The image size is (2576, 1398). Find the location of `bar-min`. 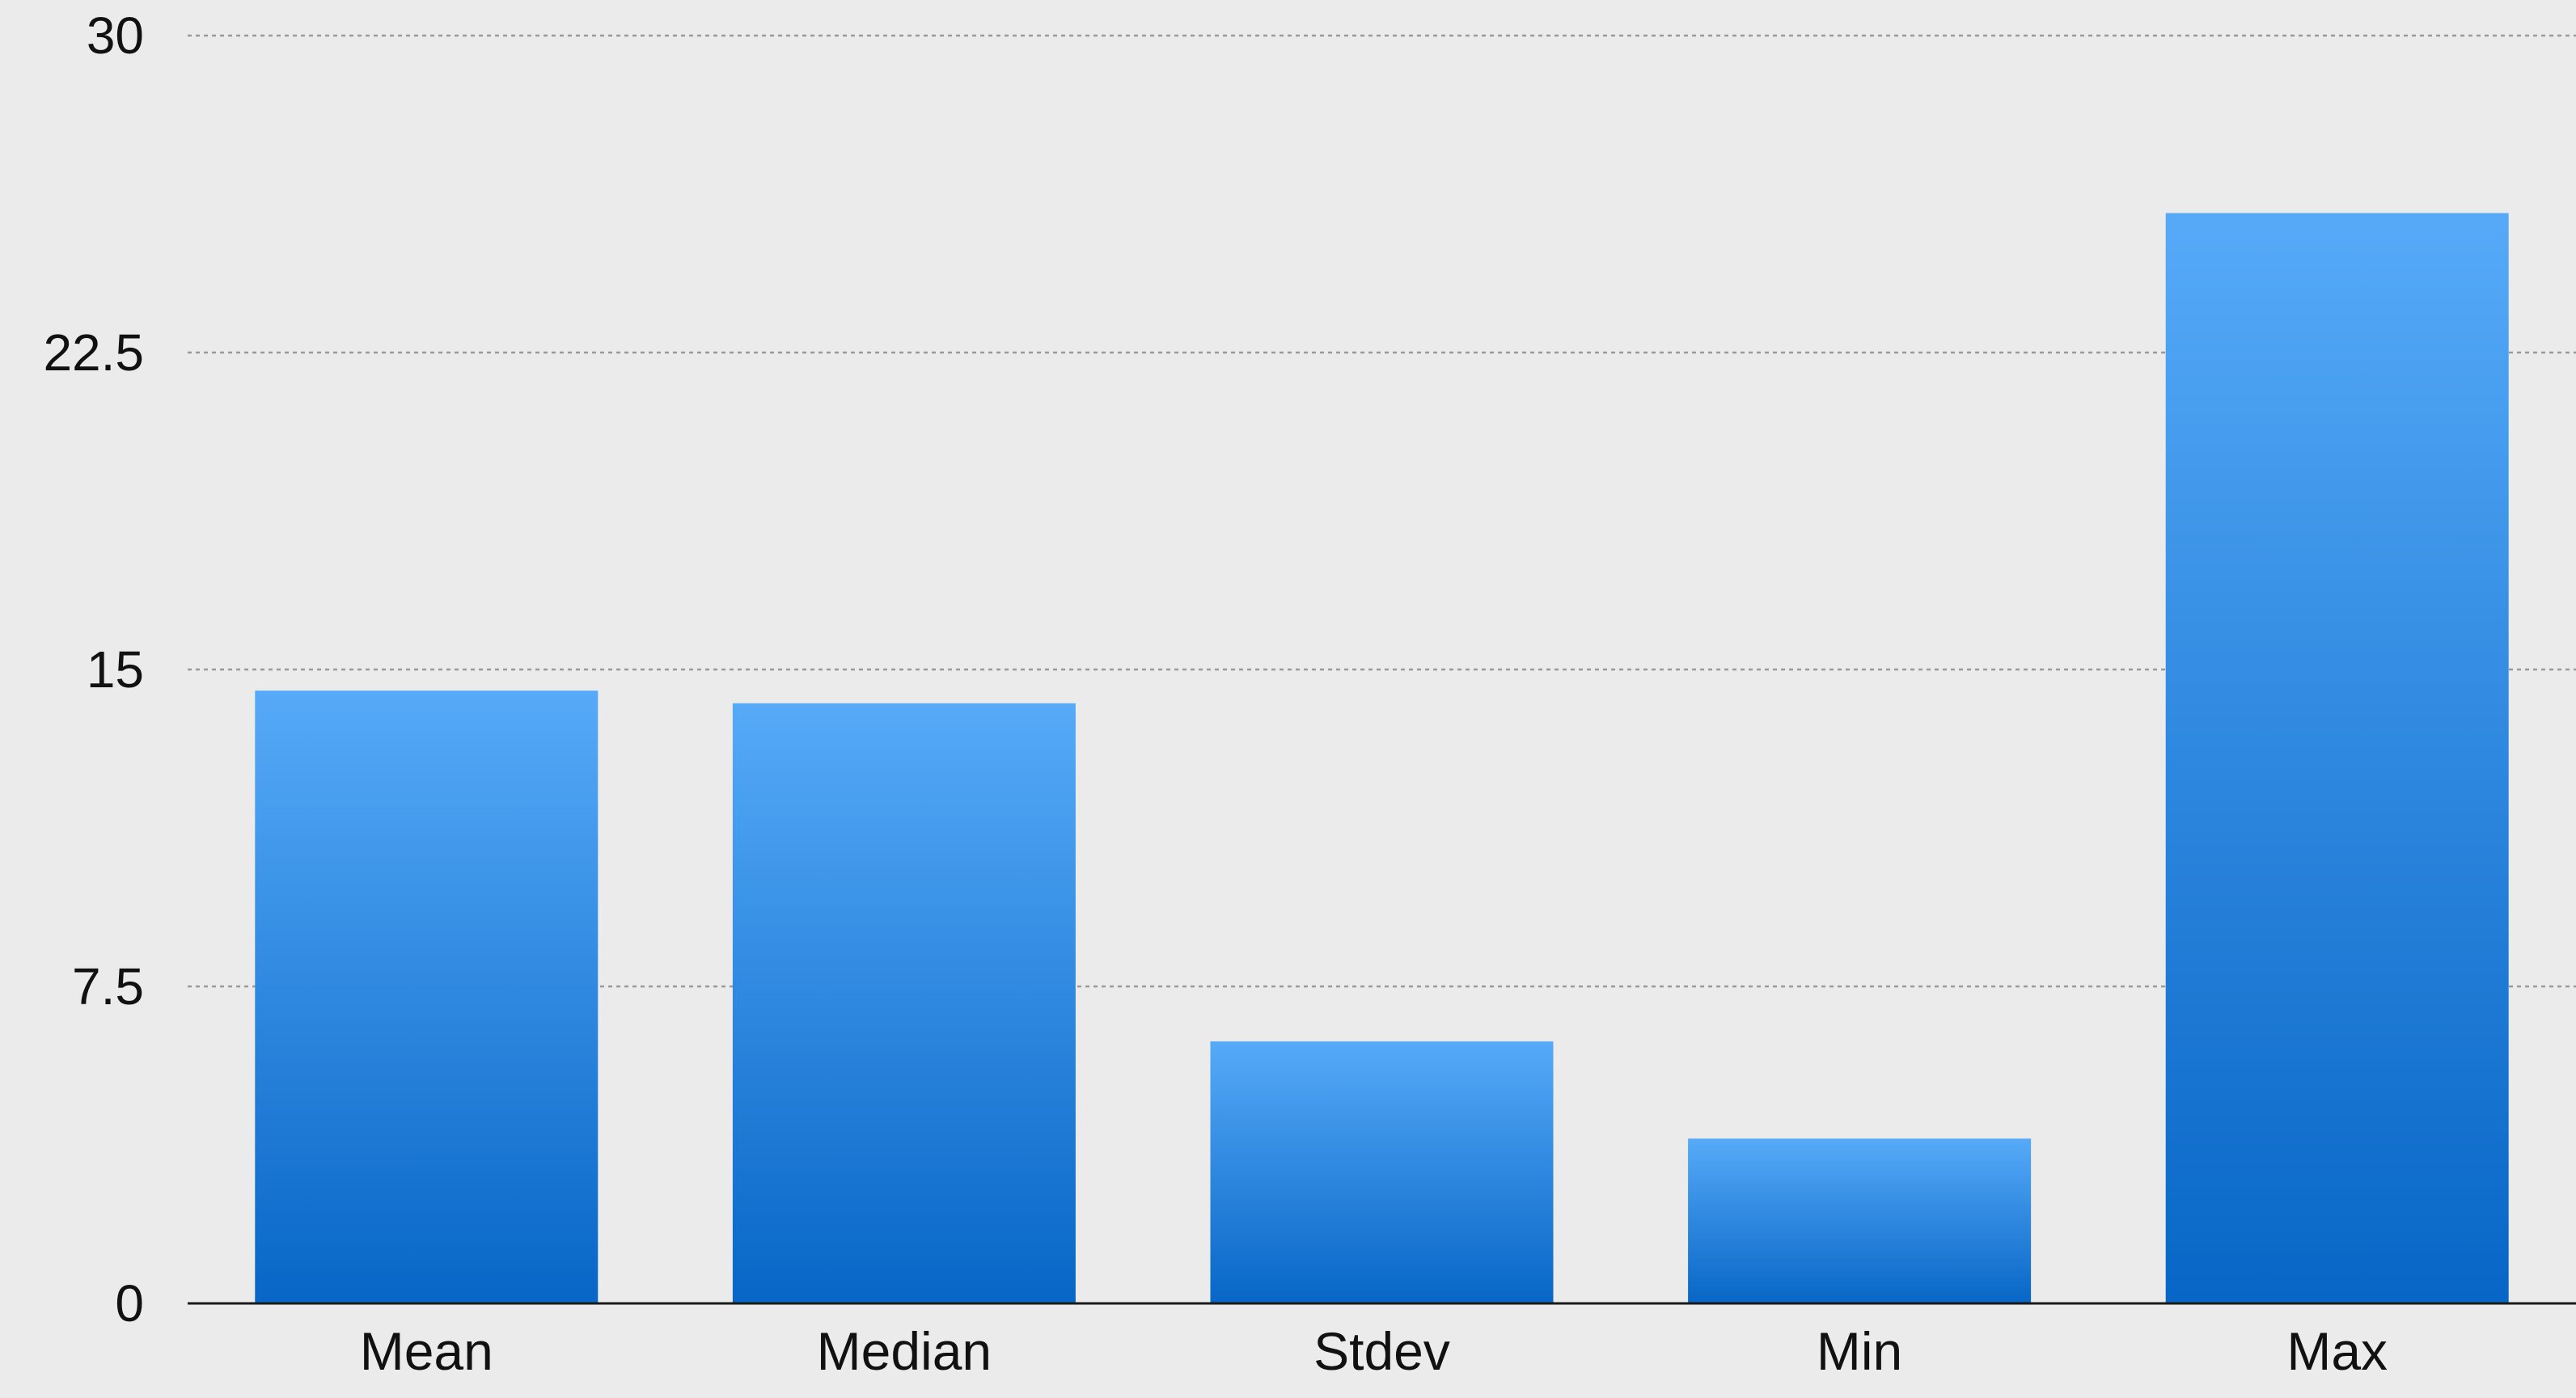

bar-min is located at coordinates (1860, 1221).